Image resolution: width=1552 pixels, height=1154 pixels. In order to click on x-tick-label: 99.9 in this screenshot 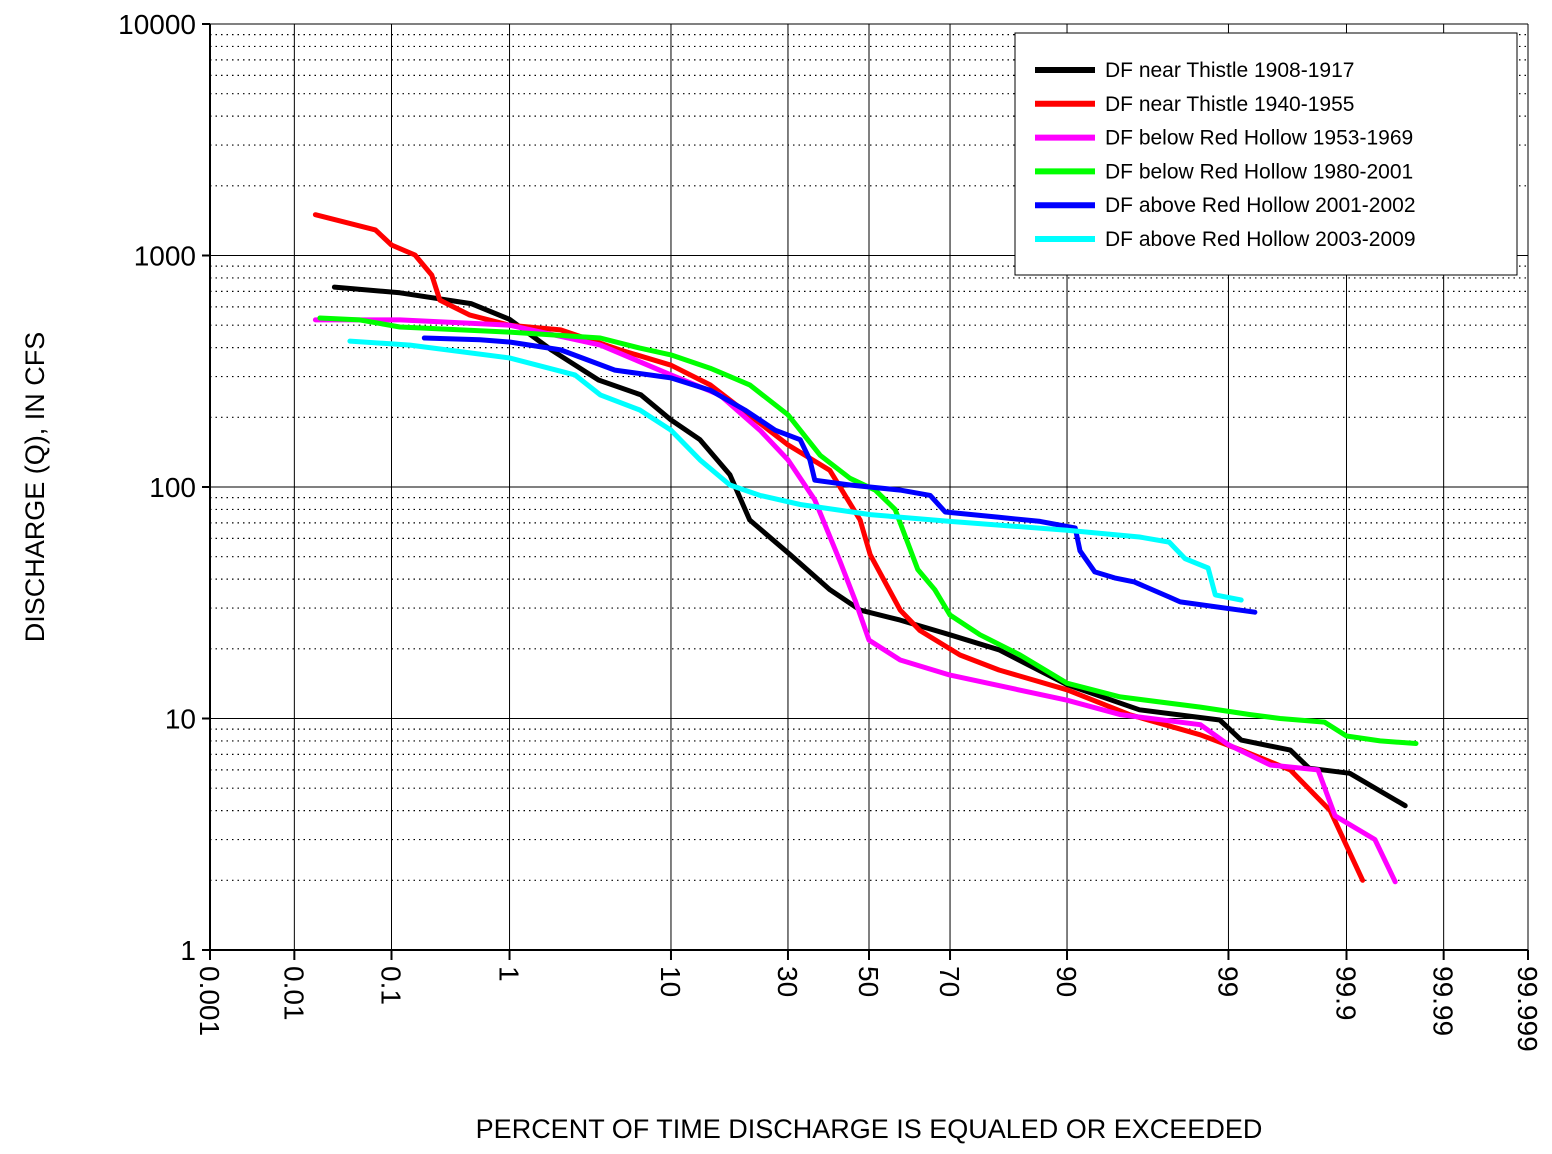, I will do `click(1345, 993)`.